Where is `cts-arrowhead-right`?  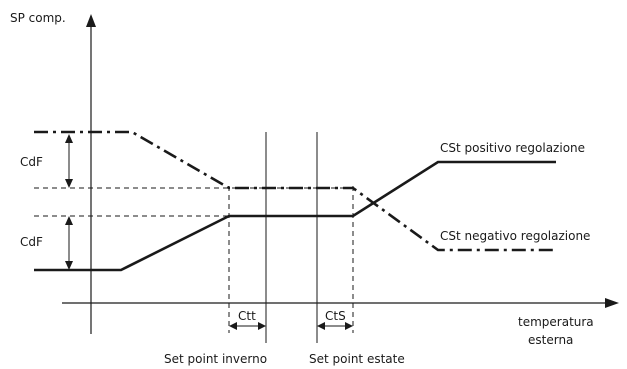 cts-arrowhead-right is located at coordinates (349, 326).